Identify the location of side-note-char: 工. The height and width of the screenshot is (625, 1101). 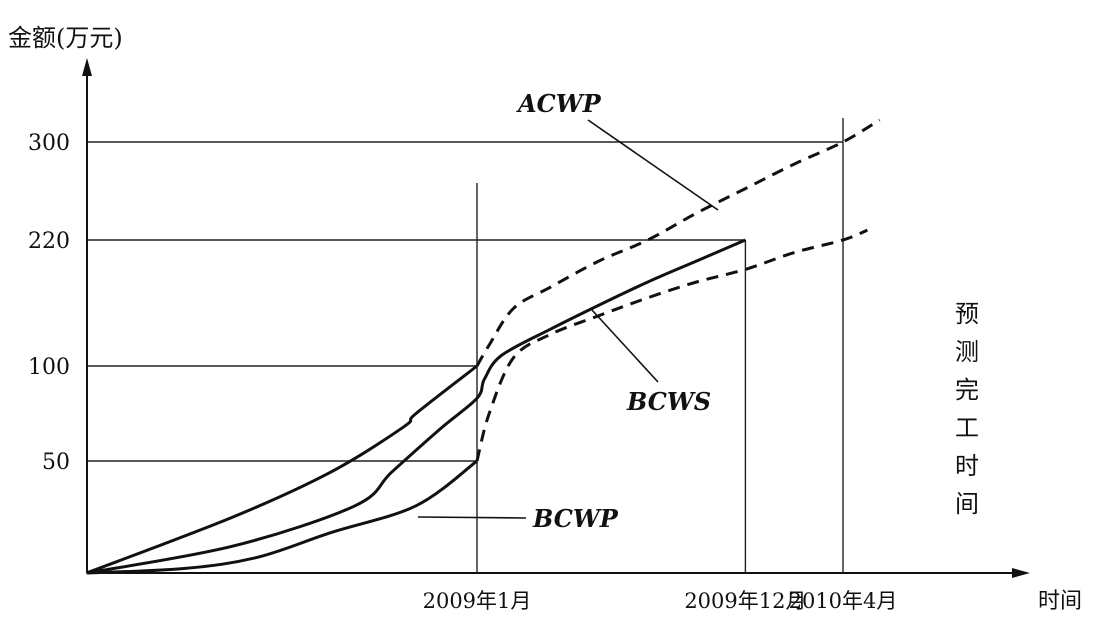
(967, 428).